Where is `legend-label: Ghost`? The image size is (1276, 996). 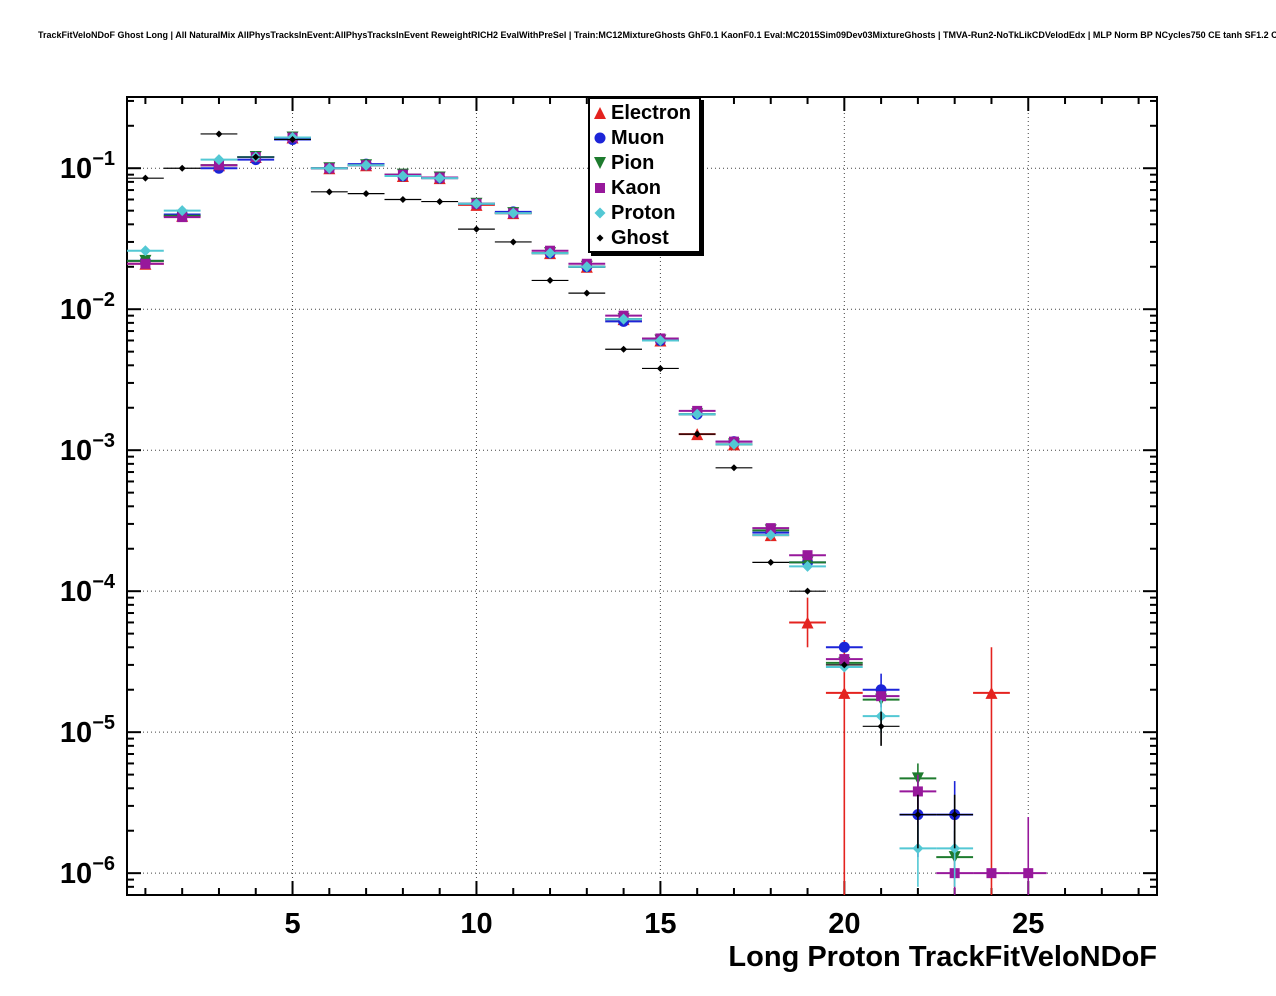
legend-label: Ghost is located at coordinates (640, 237).